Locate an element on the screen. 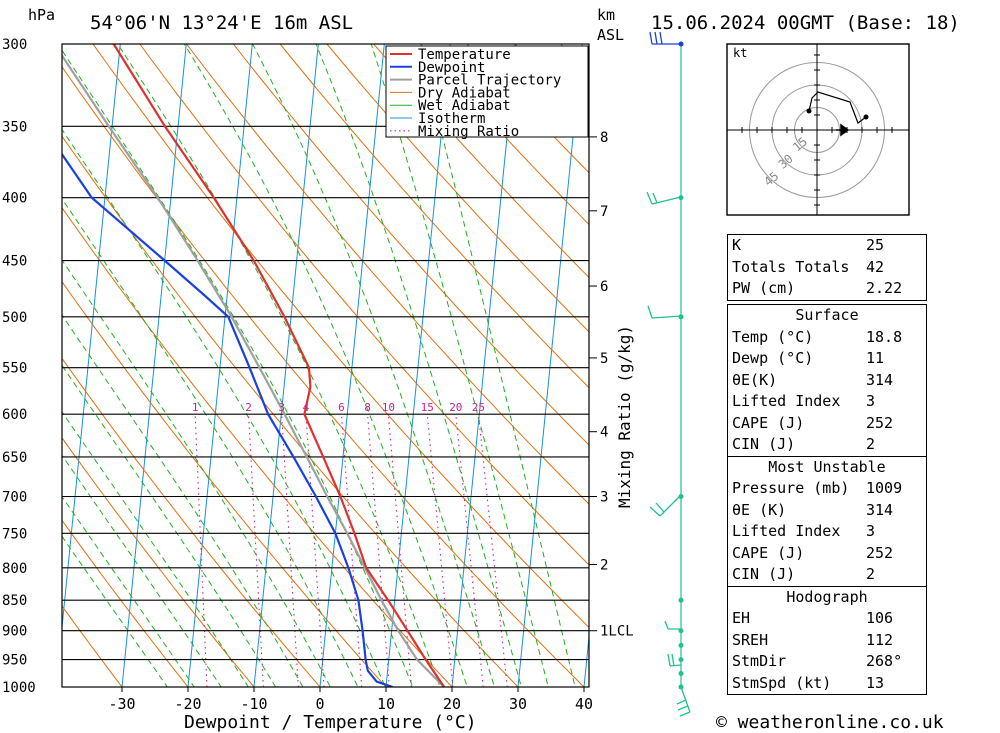  legend-entry: Dewpoint is located at coordinates (451, 68).